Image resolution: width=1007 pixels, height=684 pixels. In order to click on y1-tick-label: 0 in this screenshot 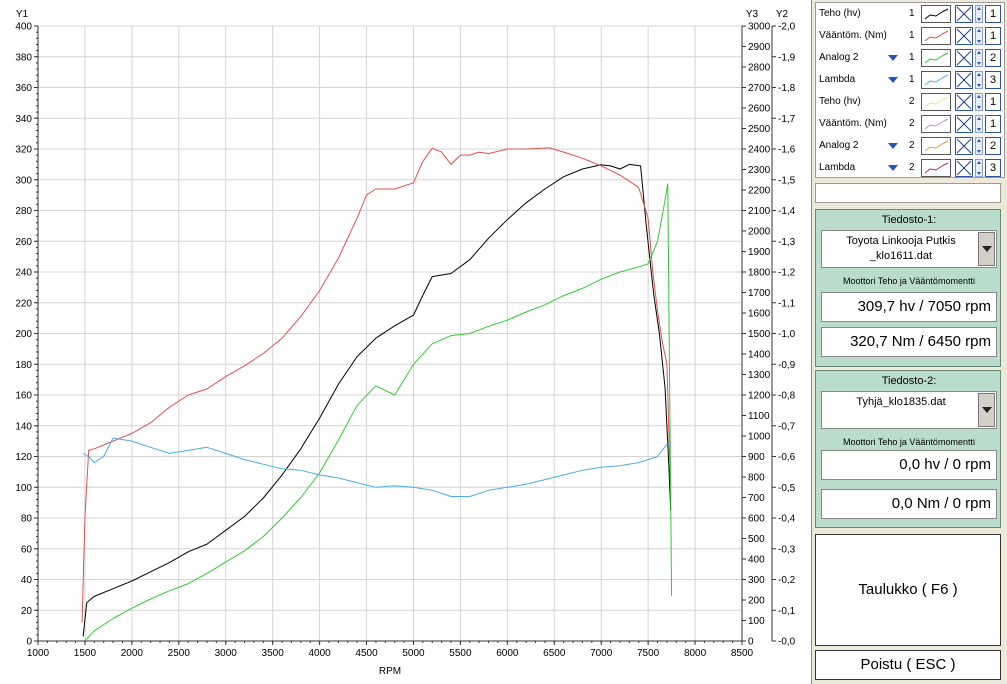, I will do `click(29, 642)`.